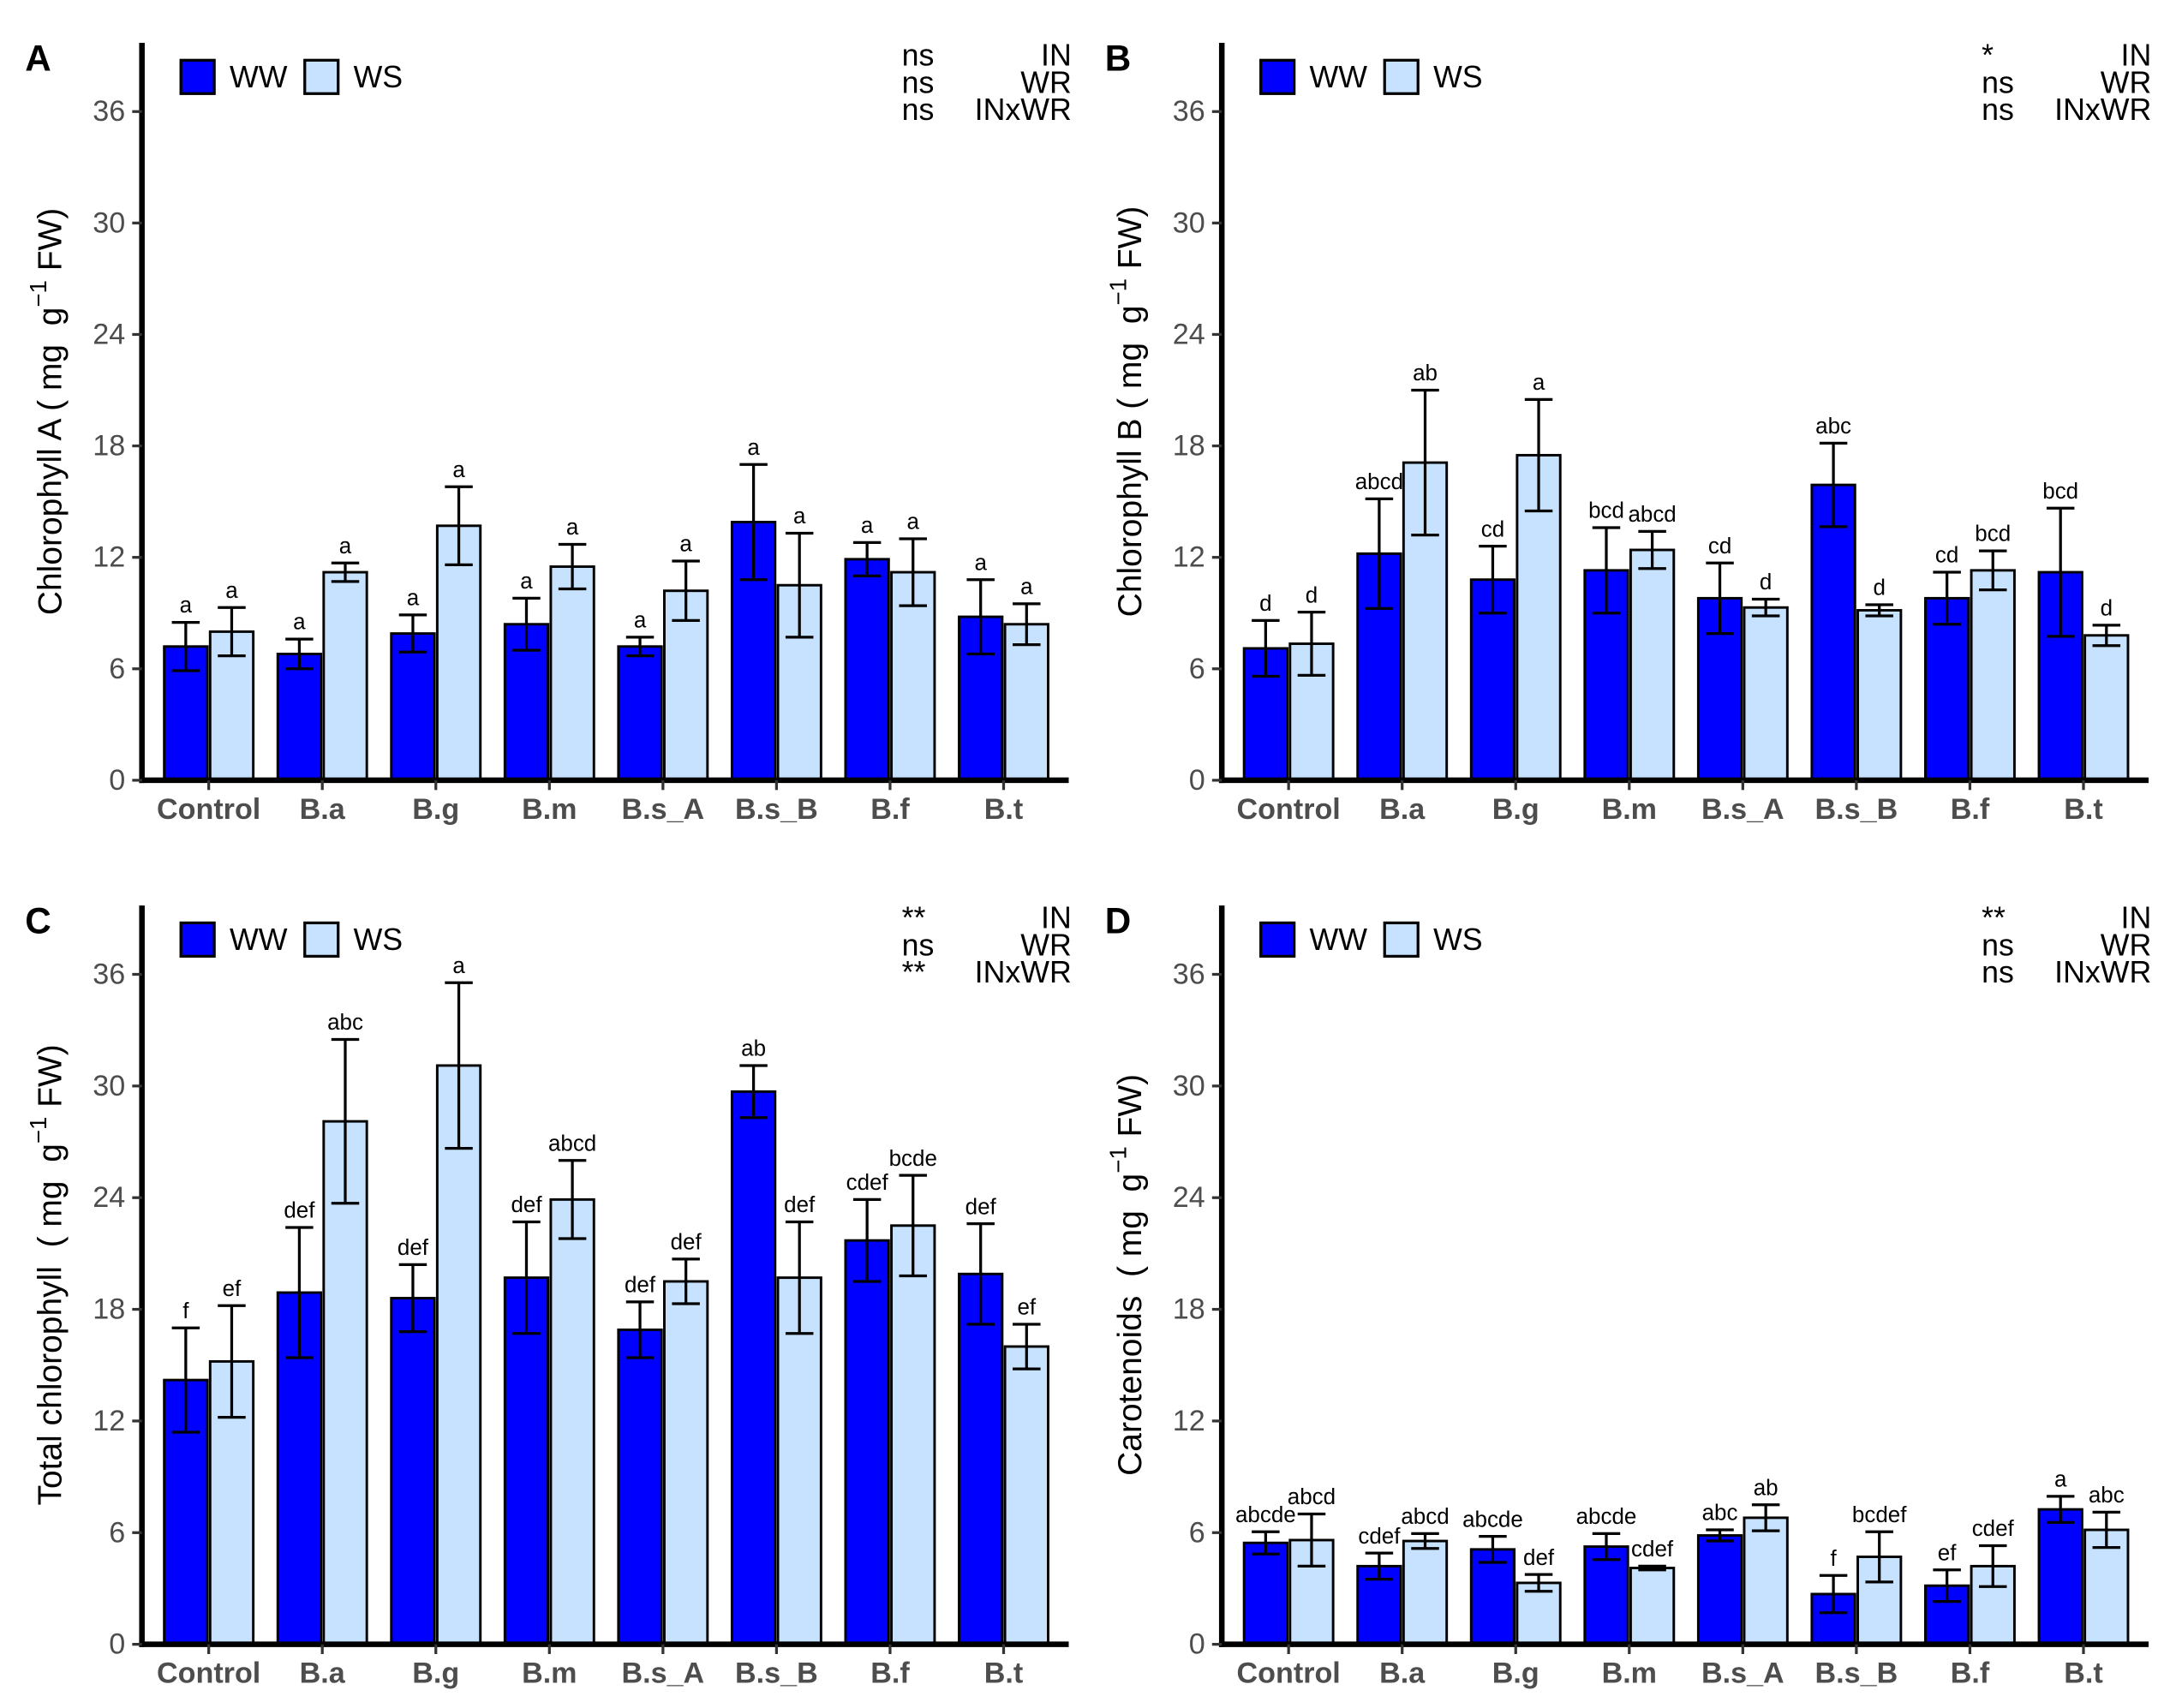  Describe the element at coordinates (1993, 676) in the screenshot. I see `bar-ws-b-f` at that location.